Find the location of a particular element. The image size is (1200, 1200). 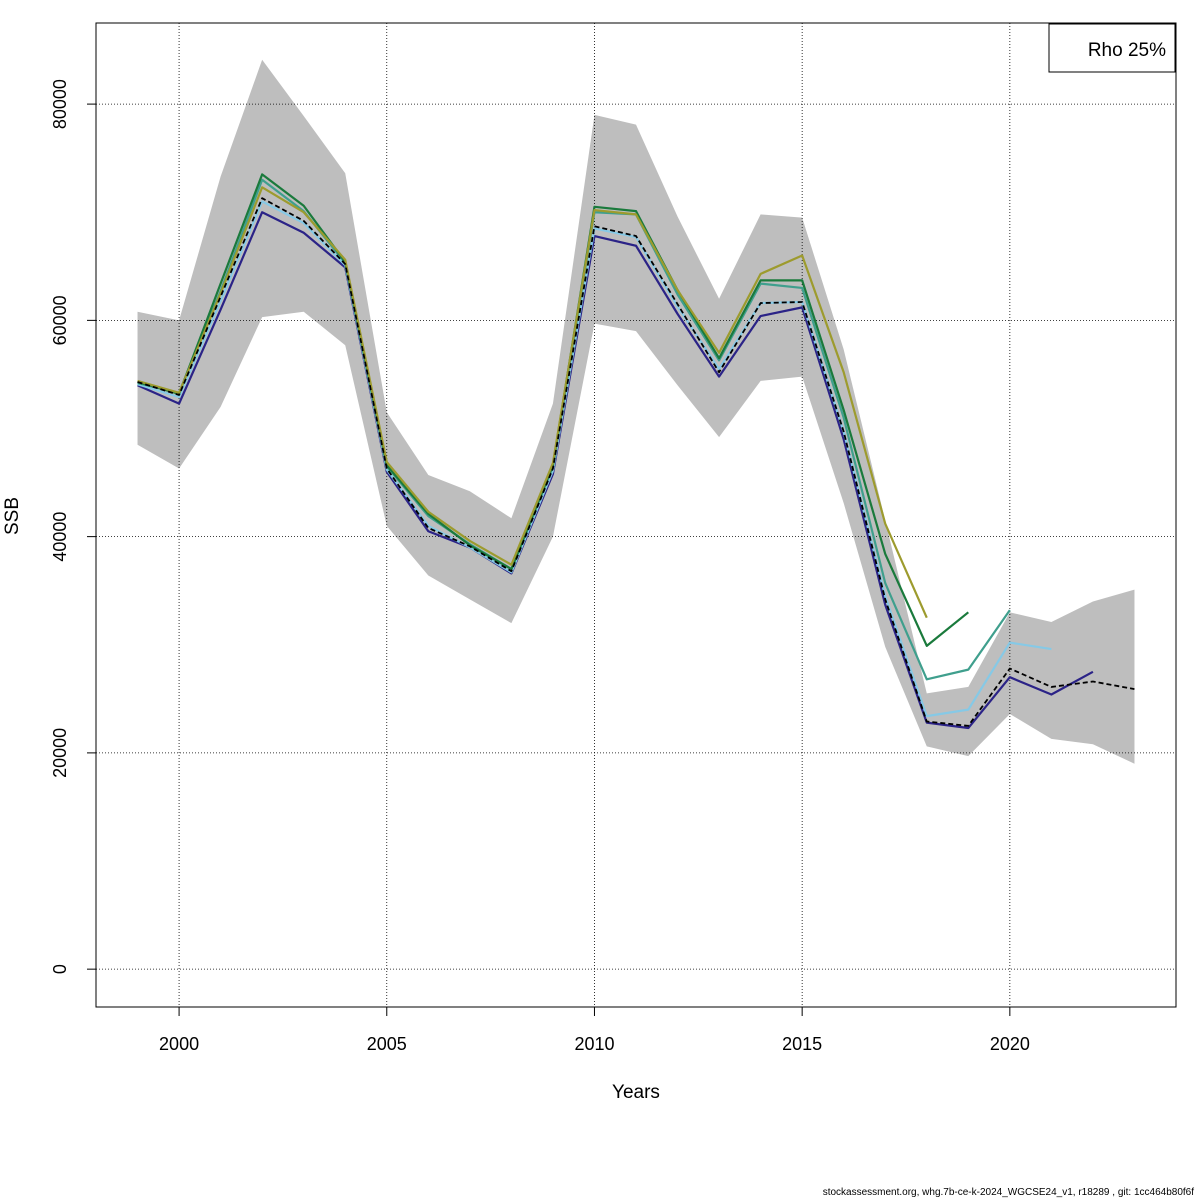

x-tick-label-2010: 2010 is located at coordinates (594, 1044).